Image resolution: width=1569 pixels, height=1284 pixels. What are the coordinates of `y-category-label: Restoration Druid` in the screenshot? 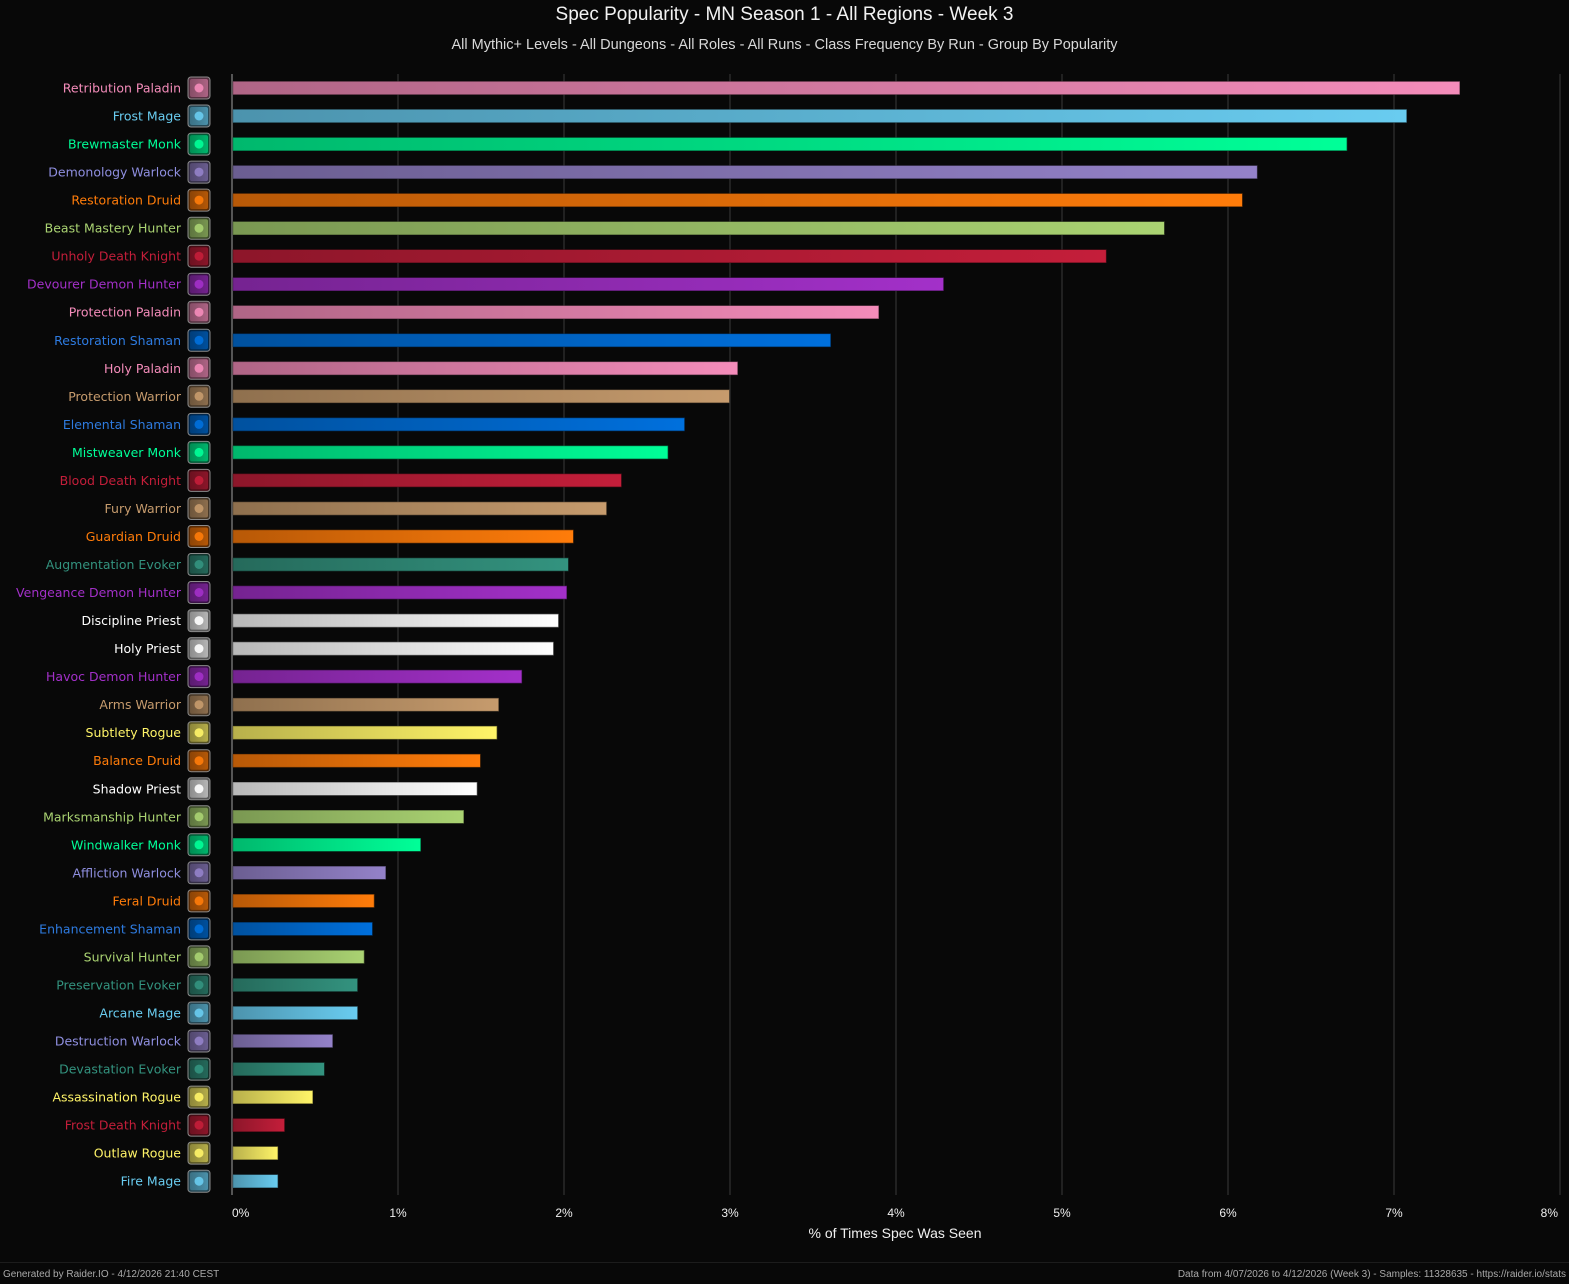 It's located at (126, 200).